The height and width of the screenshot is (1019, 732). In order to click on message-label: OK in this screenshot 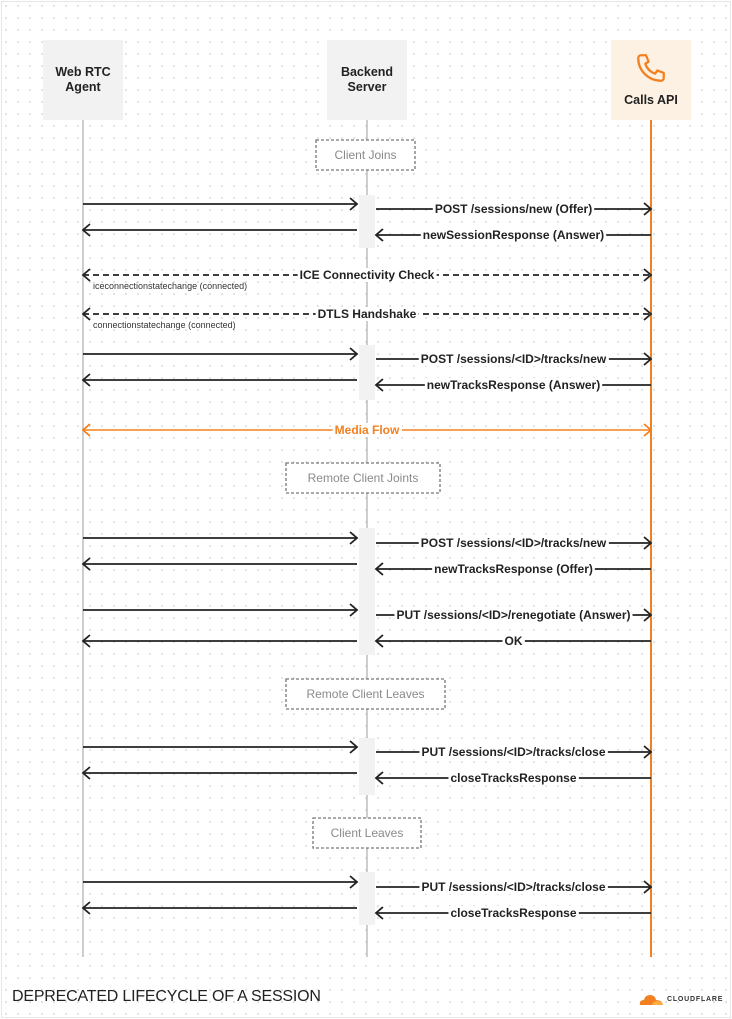, I will do `click(514, 641)`.